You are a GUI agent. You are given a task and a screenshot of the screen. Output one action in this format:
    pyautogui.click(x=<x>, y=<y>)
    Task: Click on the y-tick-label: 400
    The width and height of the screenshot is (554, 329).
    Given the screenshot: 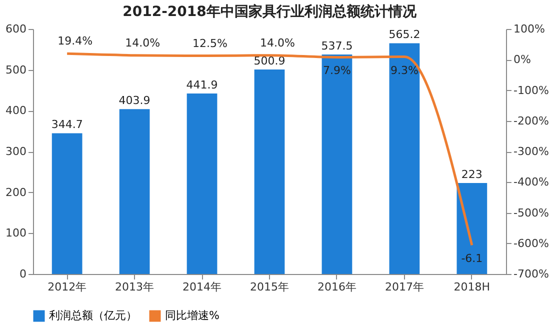 What is the action you would take?
    pyautogui.click(x=16, y=111)
    